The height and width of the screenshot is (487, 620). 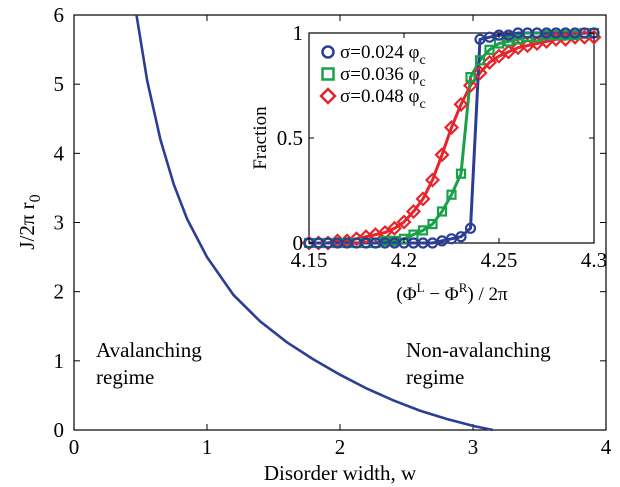 What do you see at coordinates (499, 260) in the screenshot?
I see `inset-x-tick-label: 4.25` at bounding box center [499, 260].